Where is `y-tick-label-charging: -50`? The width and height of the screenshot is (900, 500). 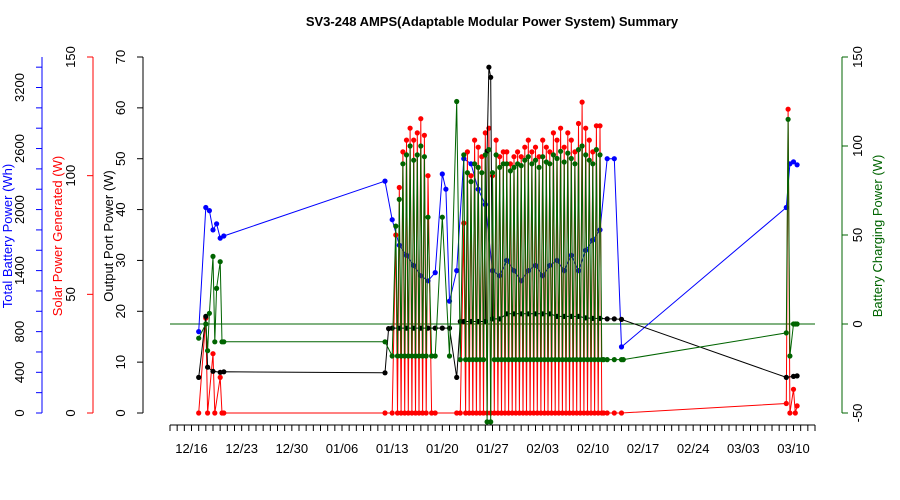 y-tick-label-charging: -50 is located at coordinates (857, 413).